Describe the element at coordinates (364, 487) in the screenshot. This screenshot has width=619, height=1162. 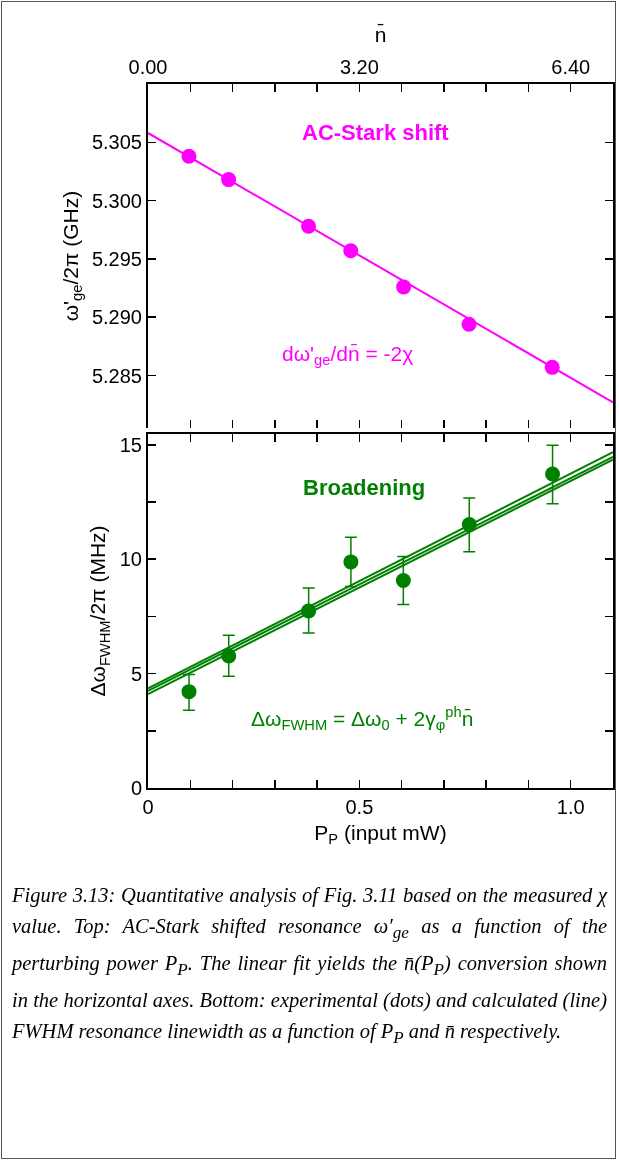
I see `annotation: Broadening` at that location.